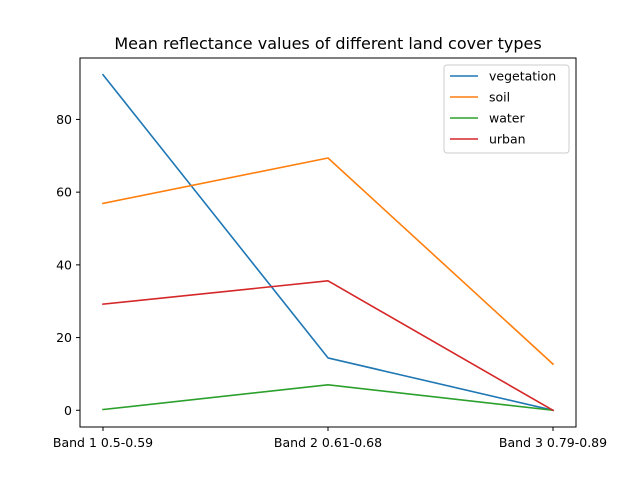  I want to click on y-tick-label: 20, so click(64, 337).